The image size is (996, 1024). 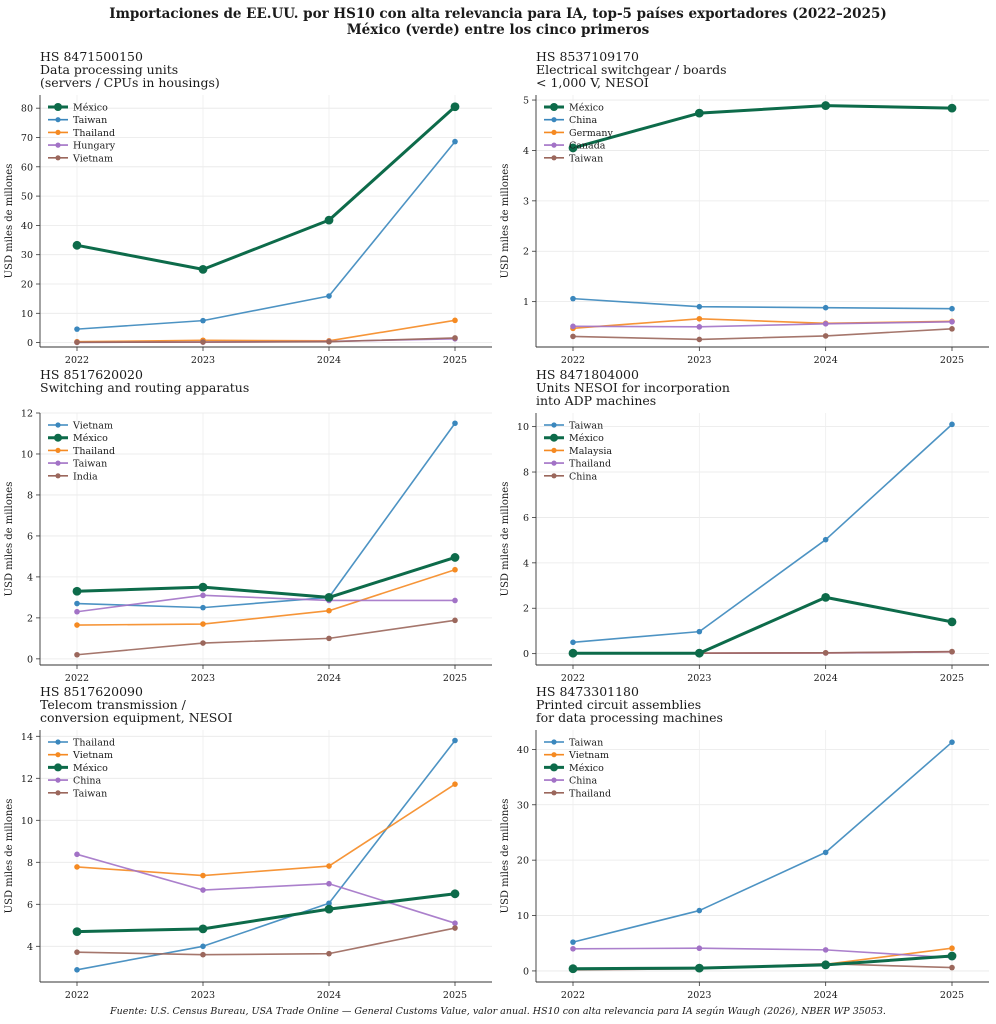 I want to click on legend-label: Malaysia, so click(x=590, y=451).